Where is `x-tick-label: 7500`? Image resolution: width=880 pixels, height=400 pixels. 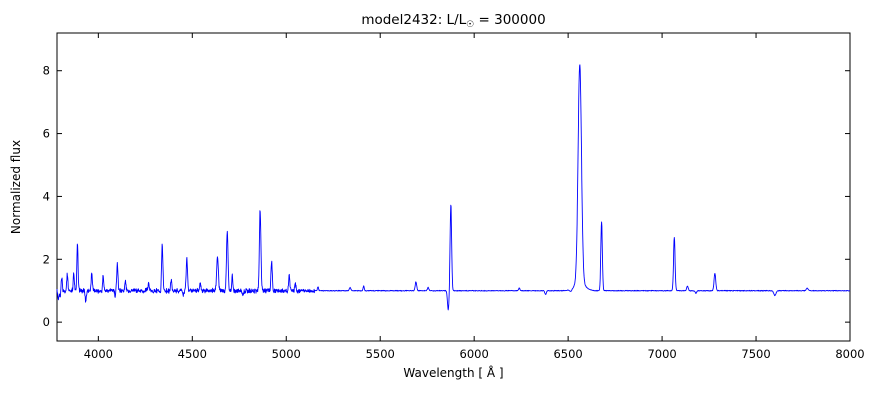
x-tick-label: 7500 is located at coordinates (755, 354).